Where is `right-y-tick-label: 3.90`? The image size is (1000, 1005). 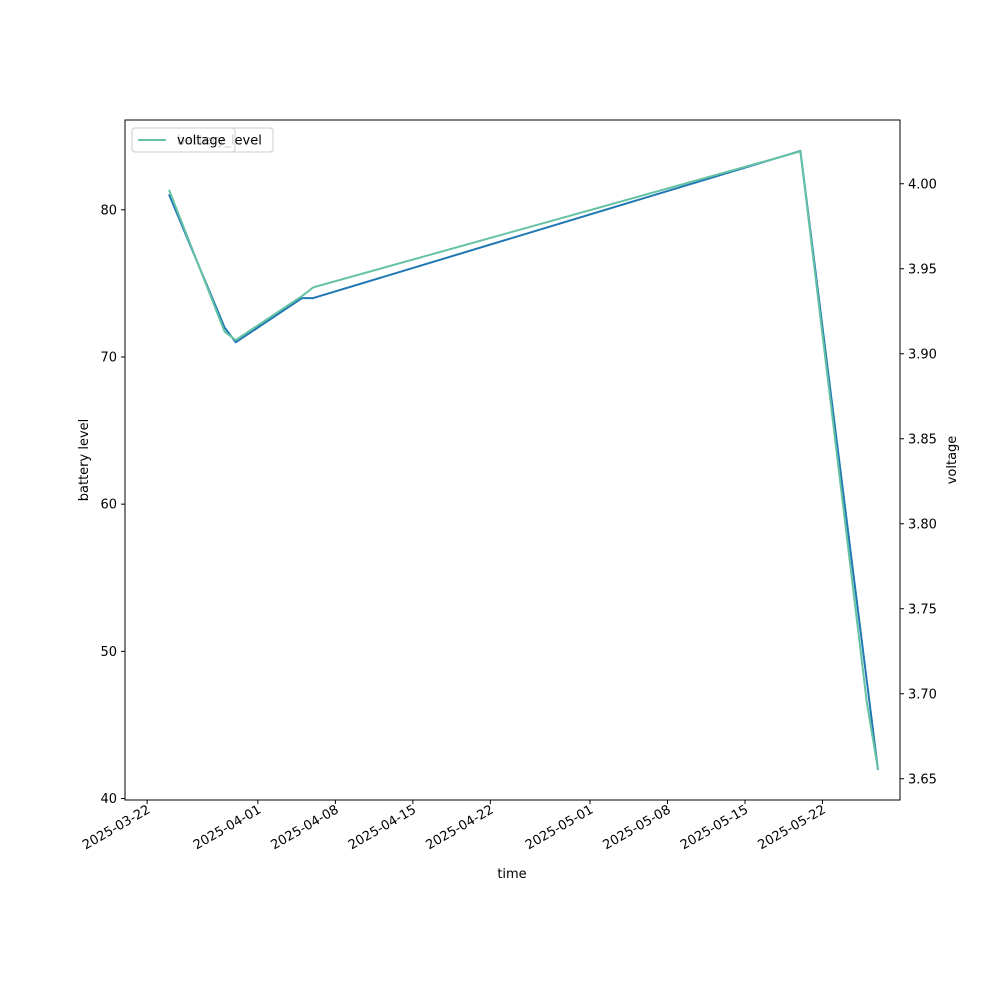
right-y-tick-label: 3.90 is located at coordinates (922, 354).